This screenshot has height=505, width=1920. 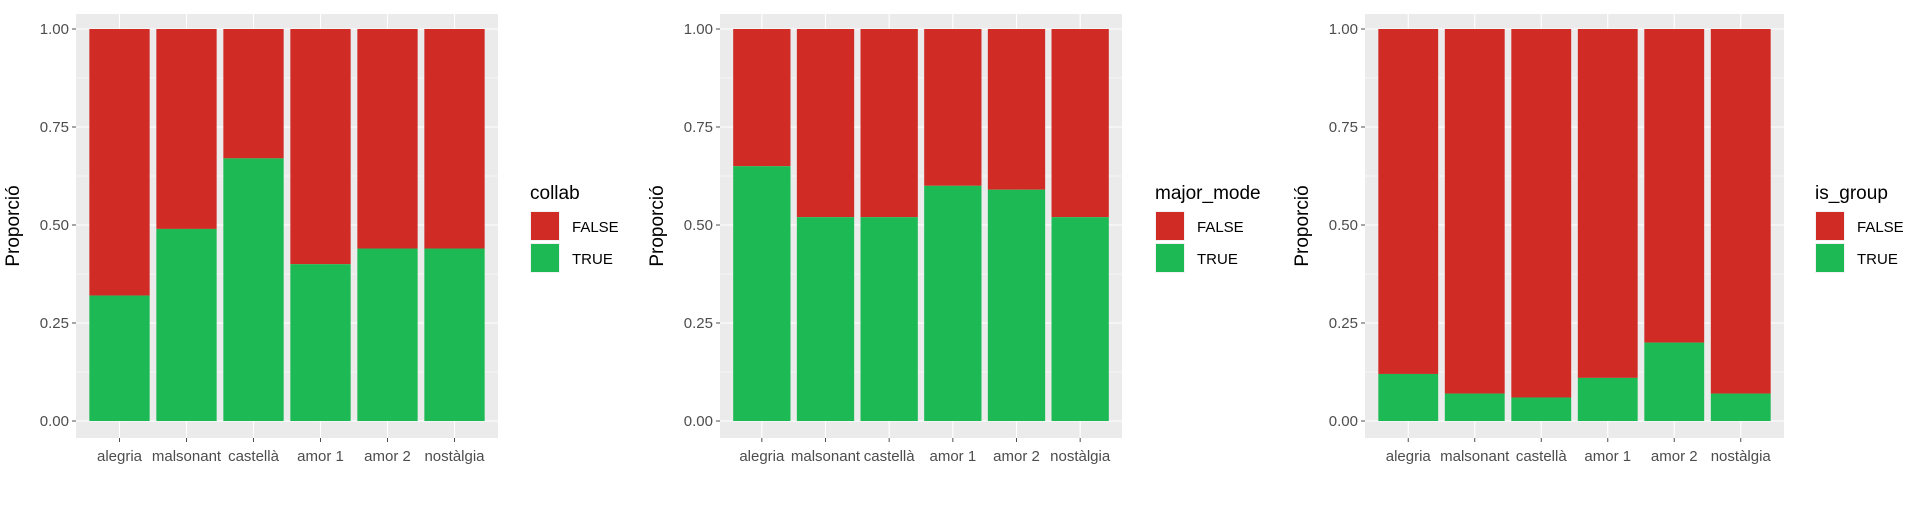 I want to click on legend-title: is_group, so click(x=1851, y=193).